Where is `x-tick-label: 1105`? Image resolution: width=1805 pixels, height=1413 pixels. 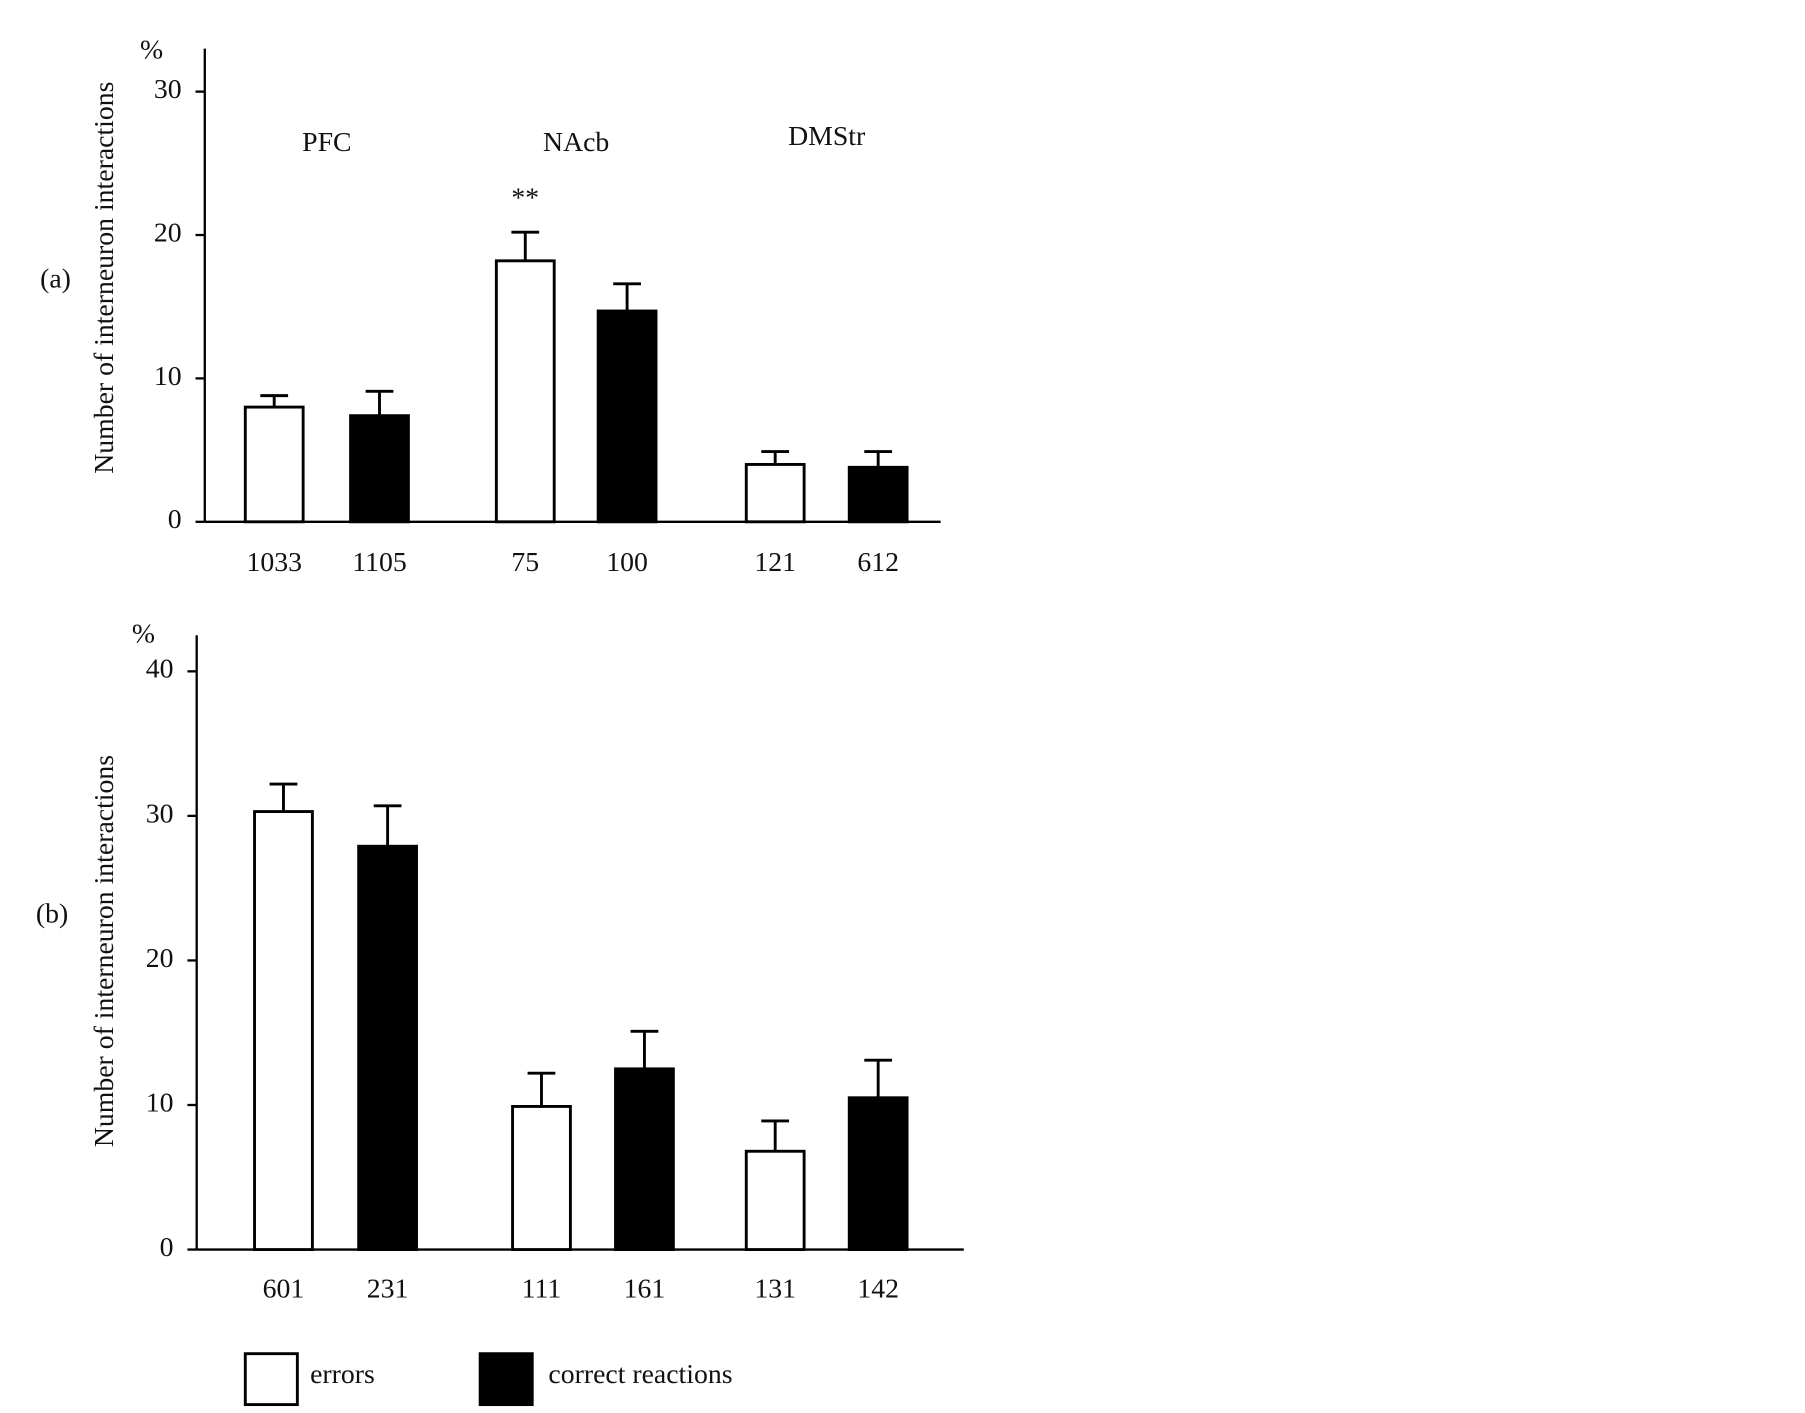 x-tick-label: 1105 is located at coordinates (379, 562).